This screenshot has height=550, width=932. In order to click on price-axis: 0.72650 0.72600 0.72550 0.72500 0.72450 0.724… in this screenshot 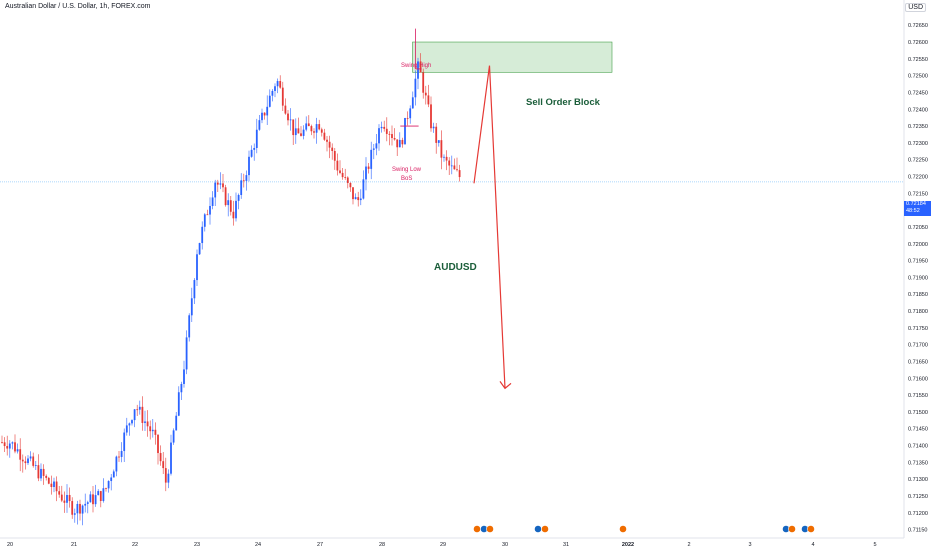, I will do `click(915, 269)`.